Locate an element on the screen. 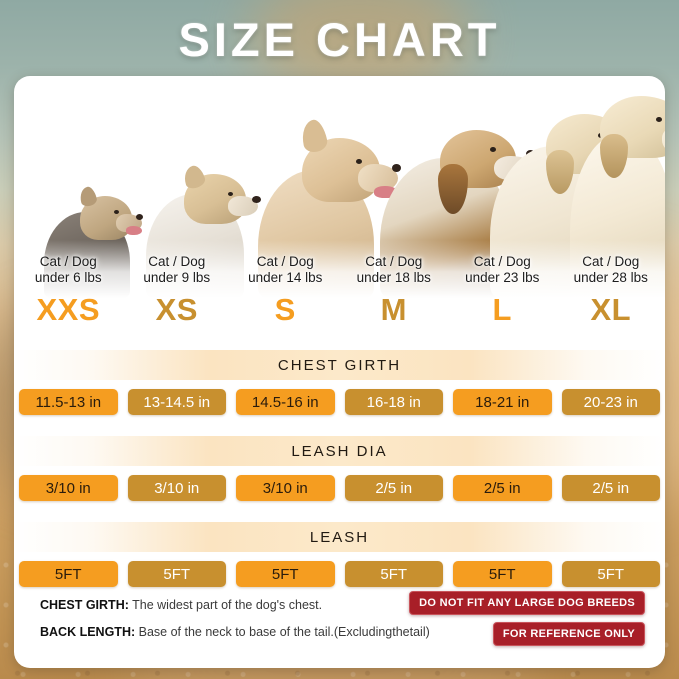 This screenshot has height=679, width=679. value-pill: 14.5-16 in is located at coordinates (285, 402).